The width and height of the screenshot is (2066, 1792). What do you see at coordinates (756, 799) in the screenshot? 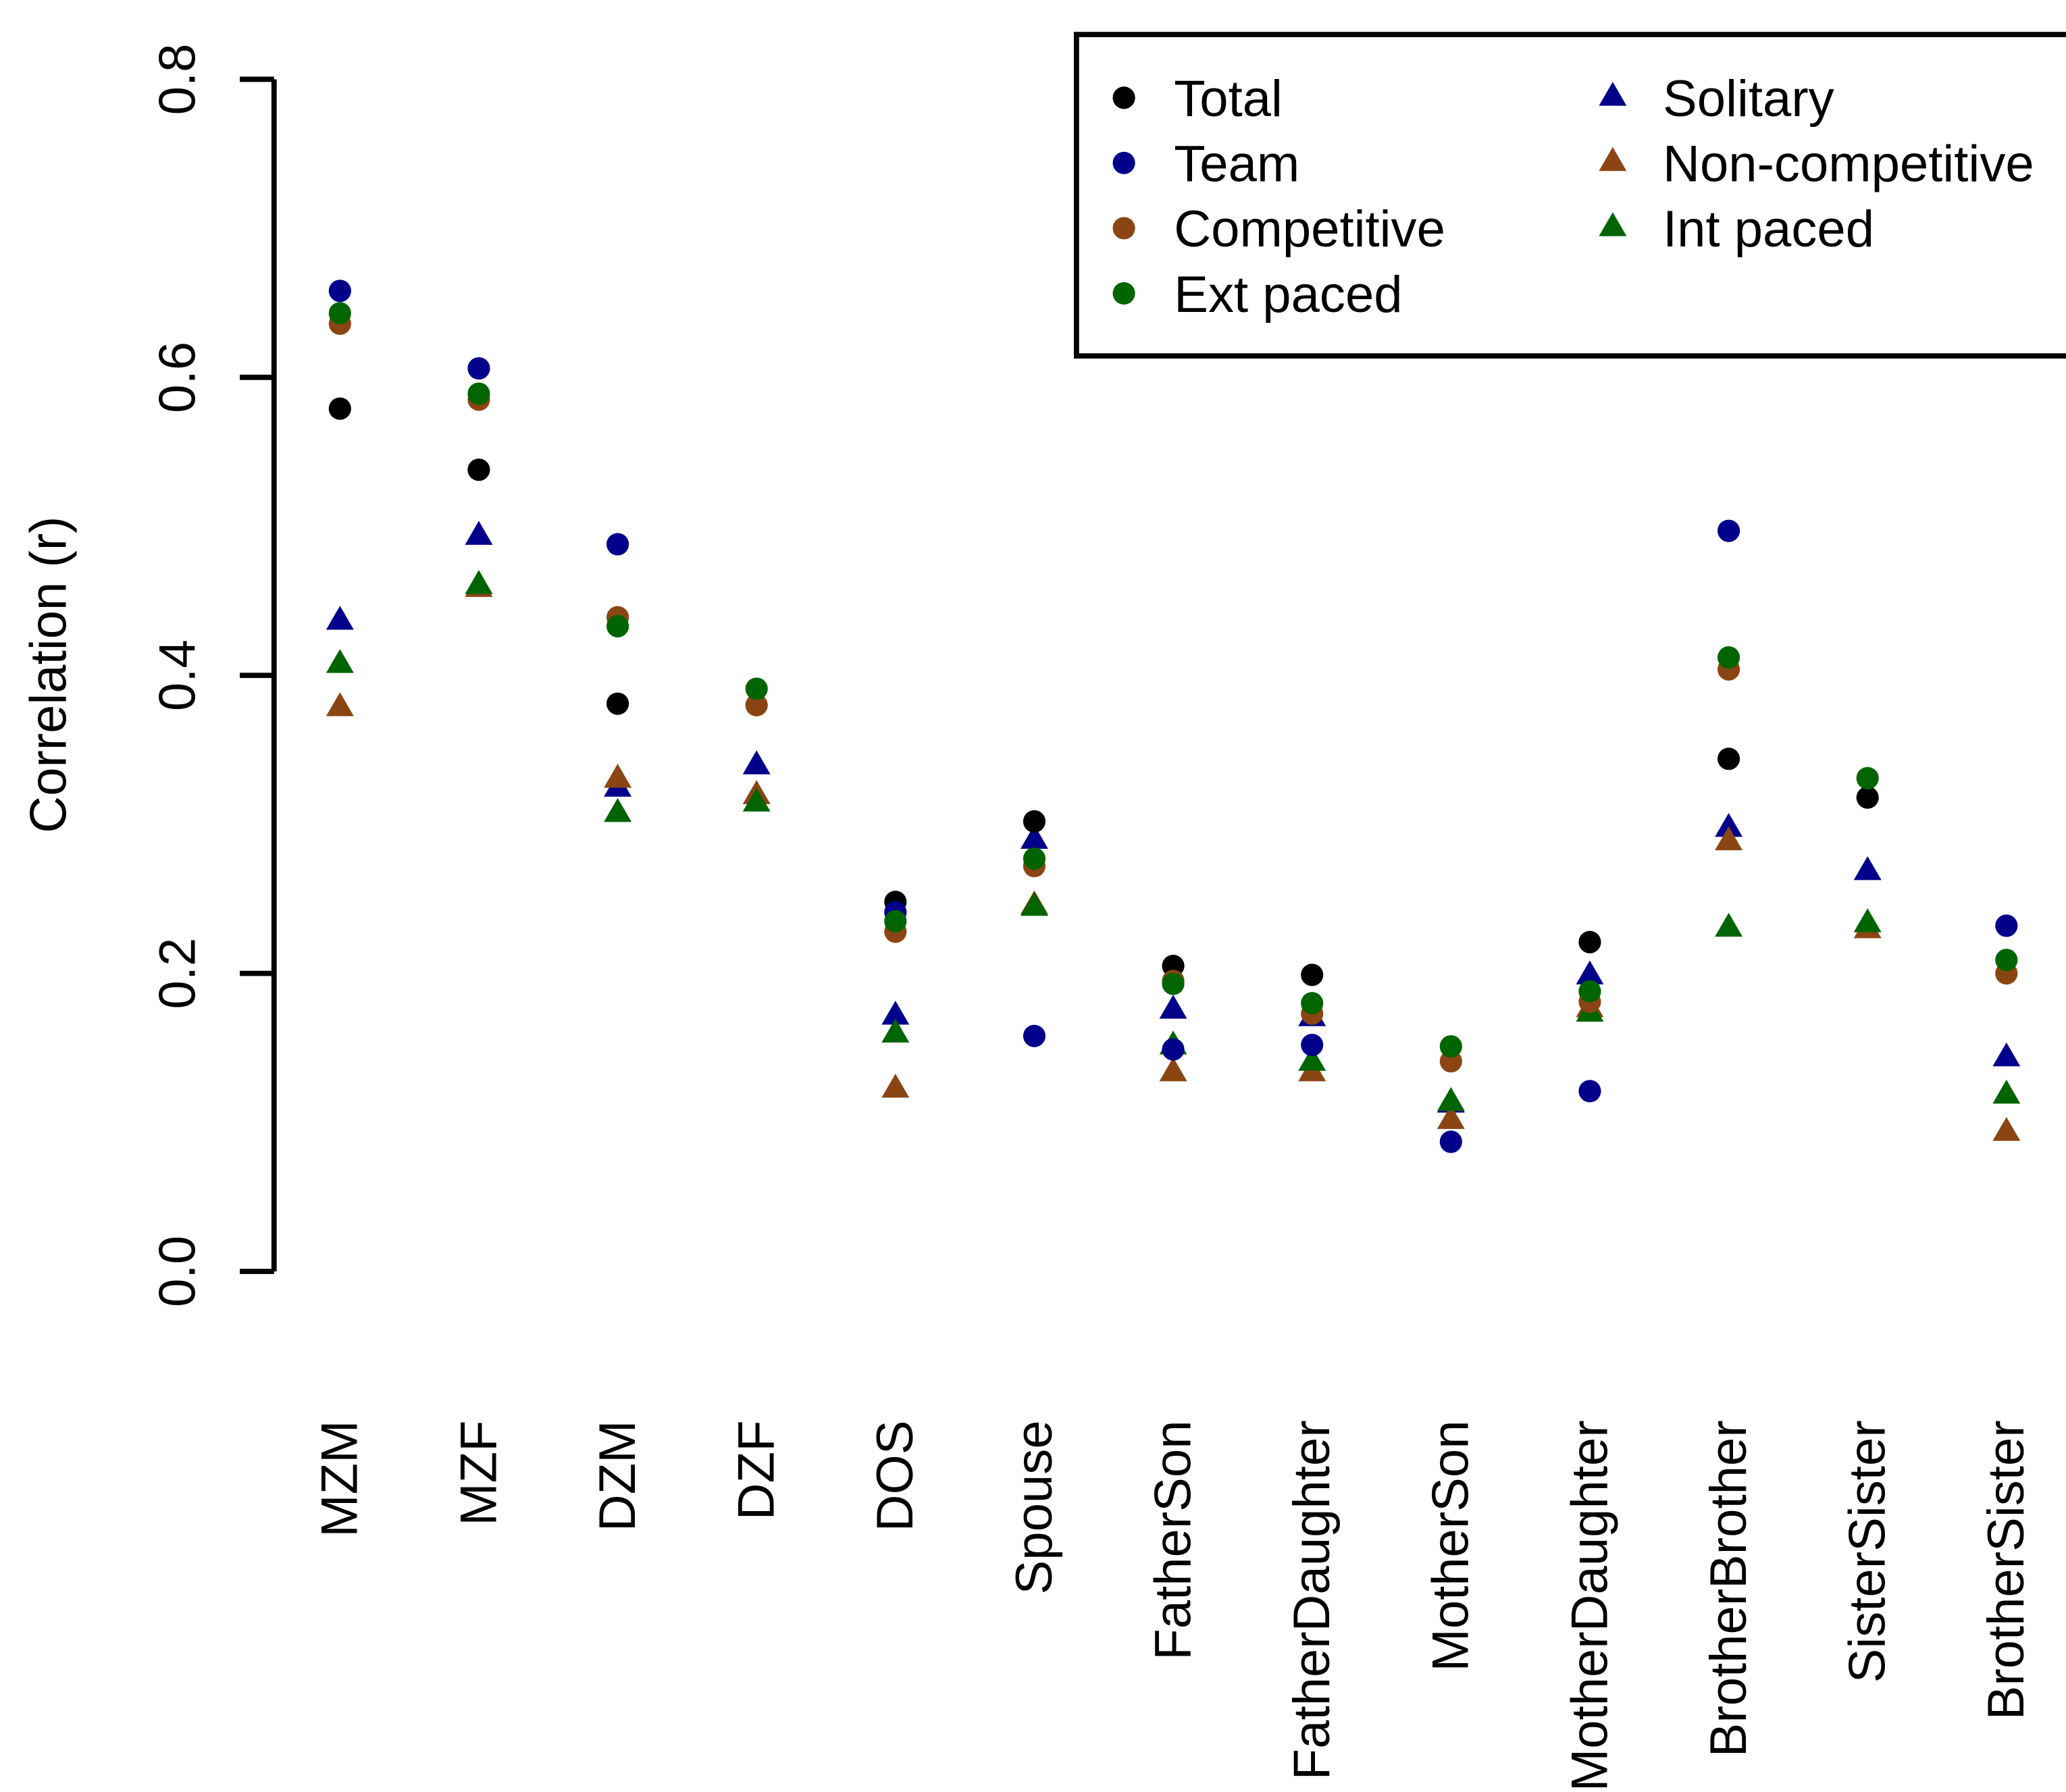
I see `point-int-paced-dzf` at bounding box center [756, 799].